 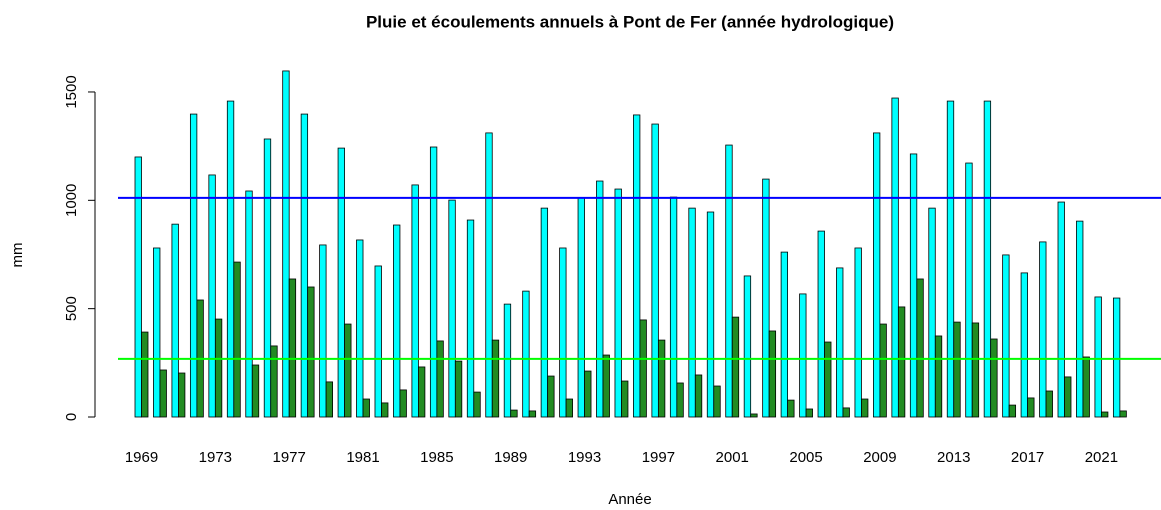 I want to click on y-tick-label: 500, so click(x=71, y=308).